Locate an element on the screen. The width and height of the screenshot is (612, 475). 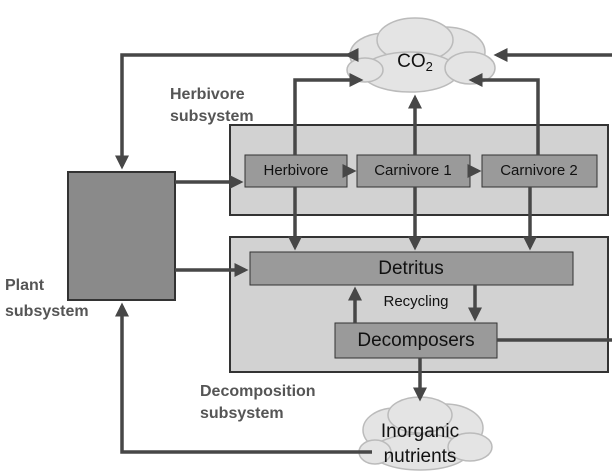
plant-box is located at coordinates (121, 236).